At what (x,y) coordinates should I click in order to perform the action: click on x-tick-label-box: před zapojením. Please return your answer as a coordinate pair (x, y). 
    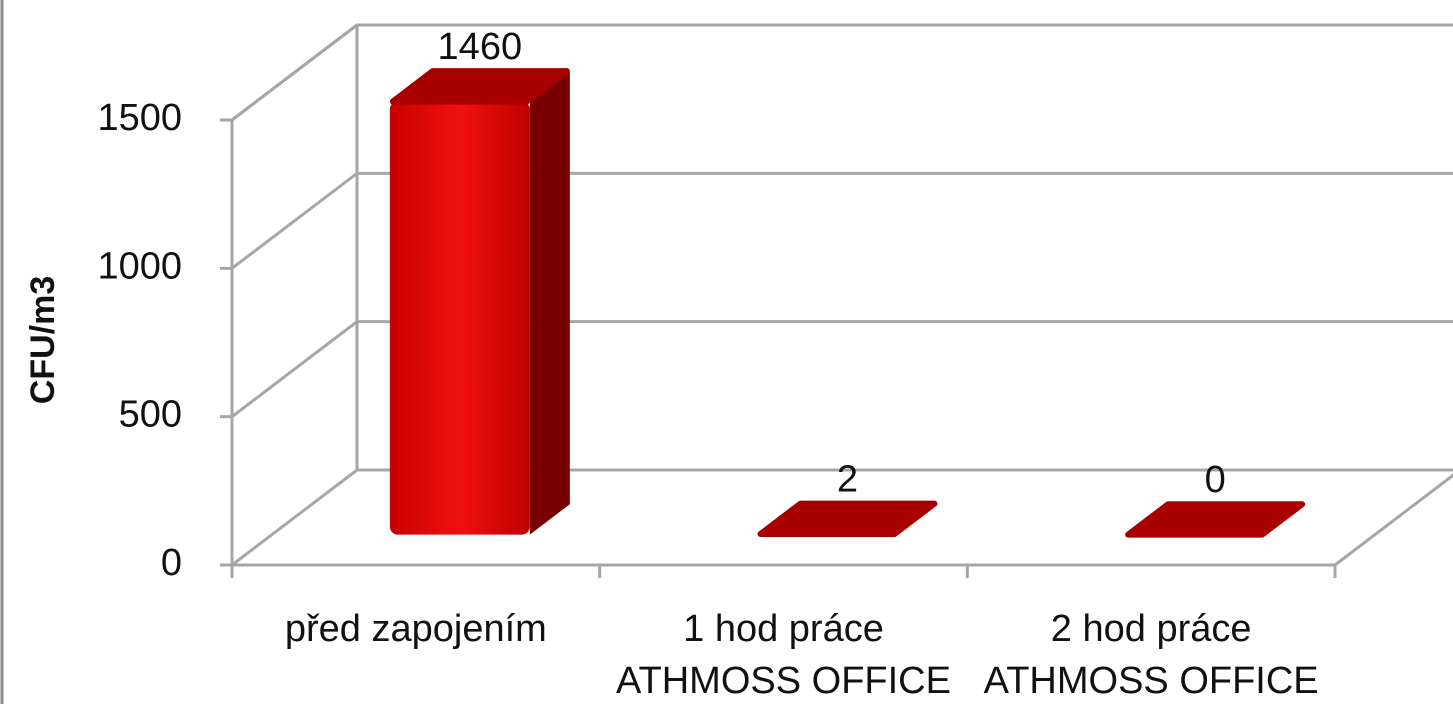
    Looking at the image, I should click on (415, 629).